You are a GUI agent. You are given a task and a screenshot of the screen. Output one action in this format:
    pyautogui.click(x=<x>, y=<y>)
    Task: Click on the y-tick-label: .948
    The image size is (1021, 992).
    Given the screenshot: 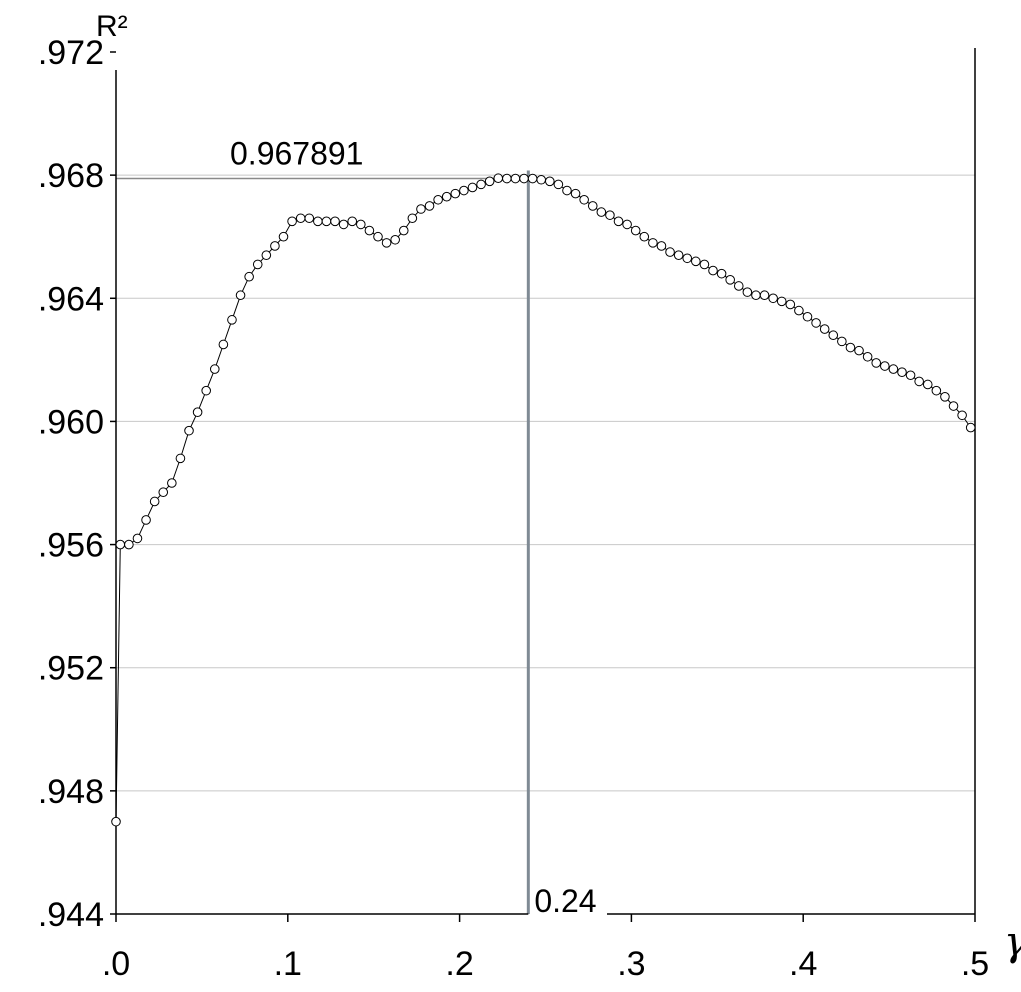 What is the action you would take?
    pyautogui.click(x=71, y=792)
    